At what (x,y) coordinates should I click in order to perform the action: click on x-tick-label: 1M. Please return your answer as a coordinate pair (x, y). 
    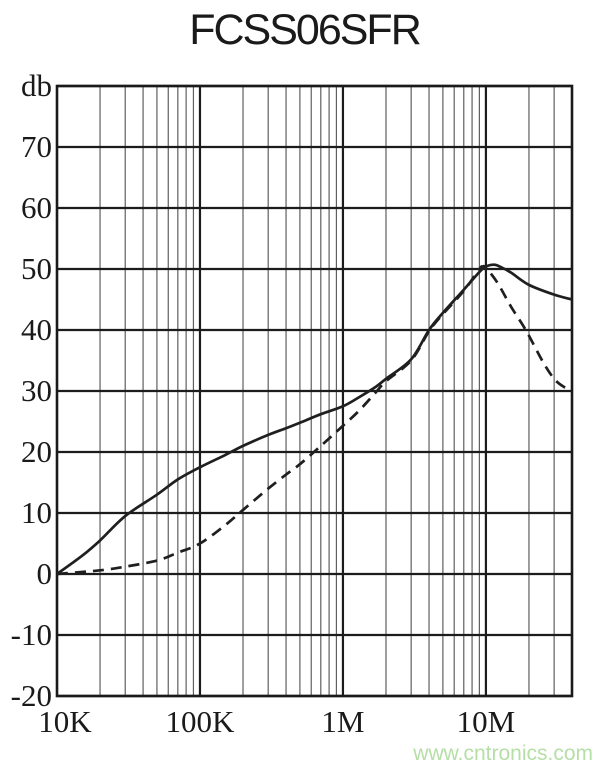
    Looking at the image, I should click on (343, 721).